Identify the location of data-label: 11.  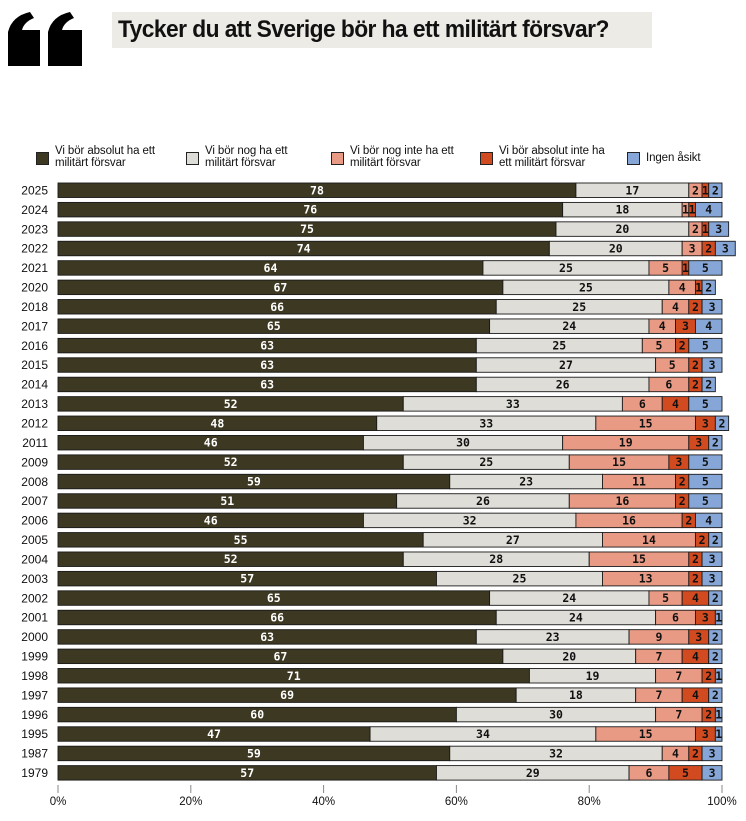
(639, 482).